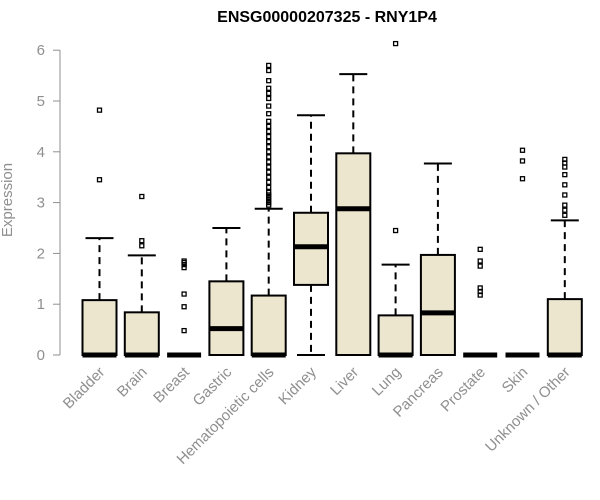 The width and height of the screenshot is (600, 500). I want to click on y-tick-label-4: 4, so click(41, 152).